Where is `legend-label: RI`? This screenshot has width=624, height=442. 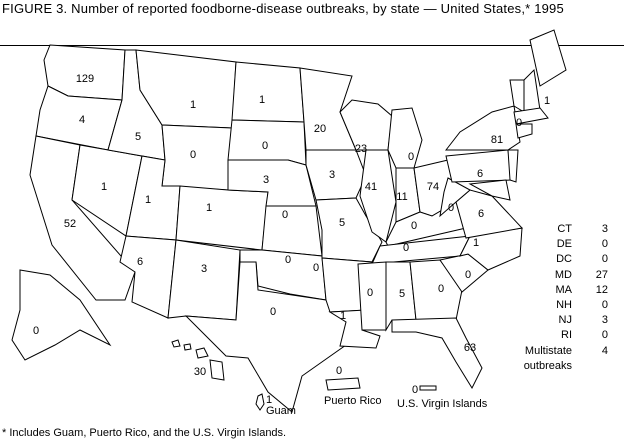 legend-label: RI is located at coordinates (566, 335).